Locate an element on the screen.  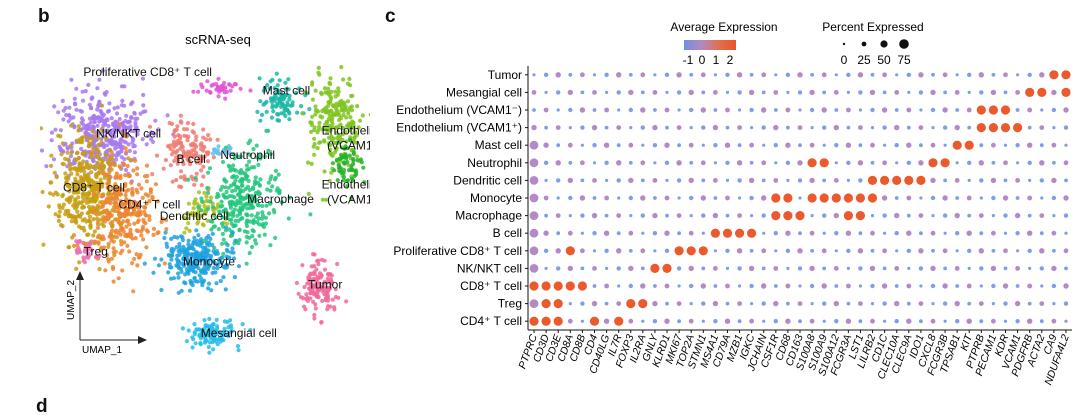
dot-treg-il7r is located at coordinates (619, 303).